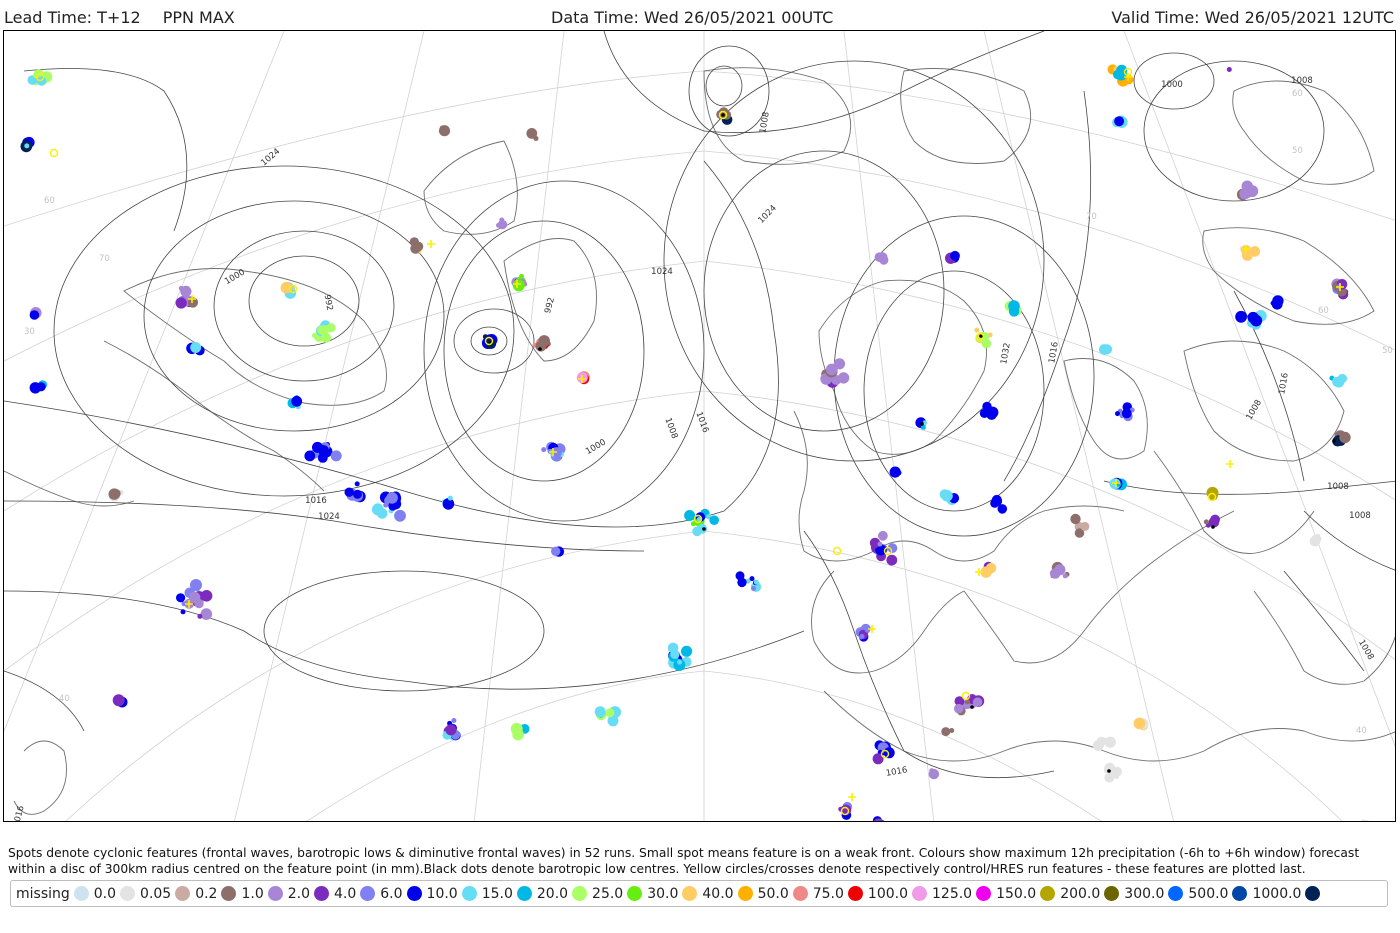  I want to click on legend-item: 300.0, so click(1154, 894).